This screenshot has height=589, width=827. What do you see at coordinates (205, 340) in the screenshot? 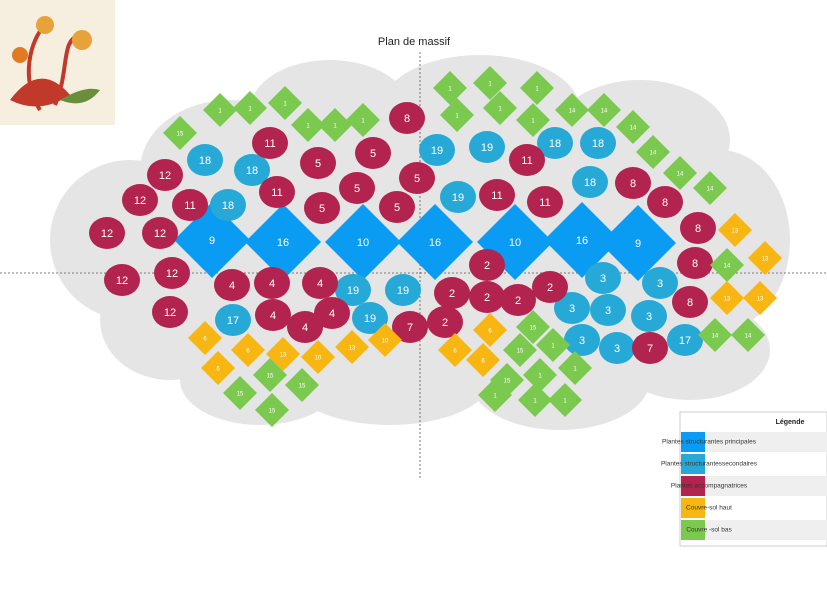
I see `plant-label: 6` at bounding box center [205, 340].